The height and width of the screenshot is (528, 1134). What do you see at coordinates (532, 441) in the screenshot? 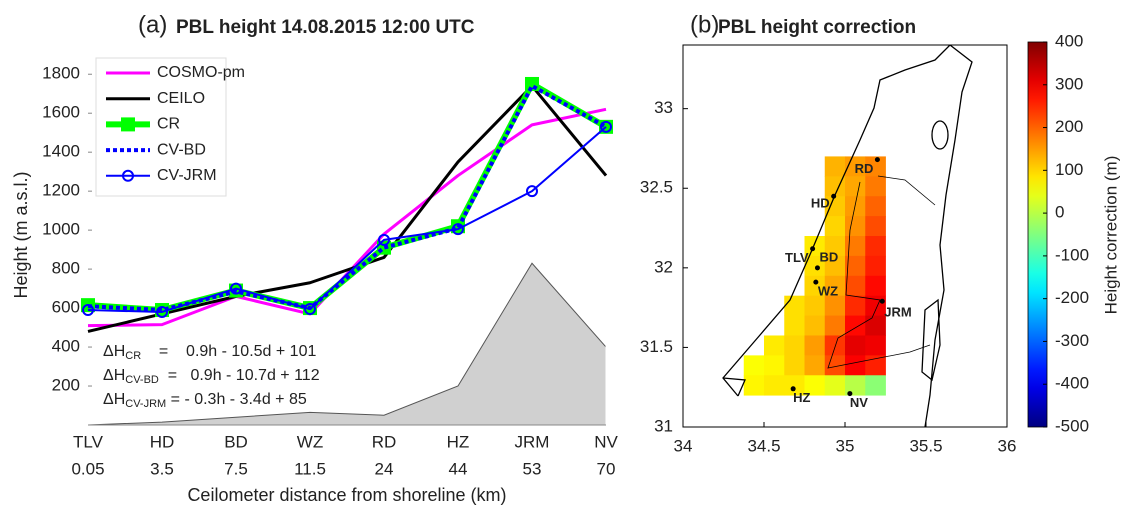
I see `x-tick-label: JRM` at bounding box center [532, 441].